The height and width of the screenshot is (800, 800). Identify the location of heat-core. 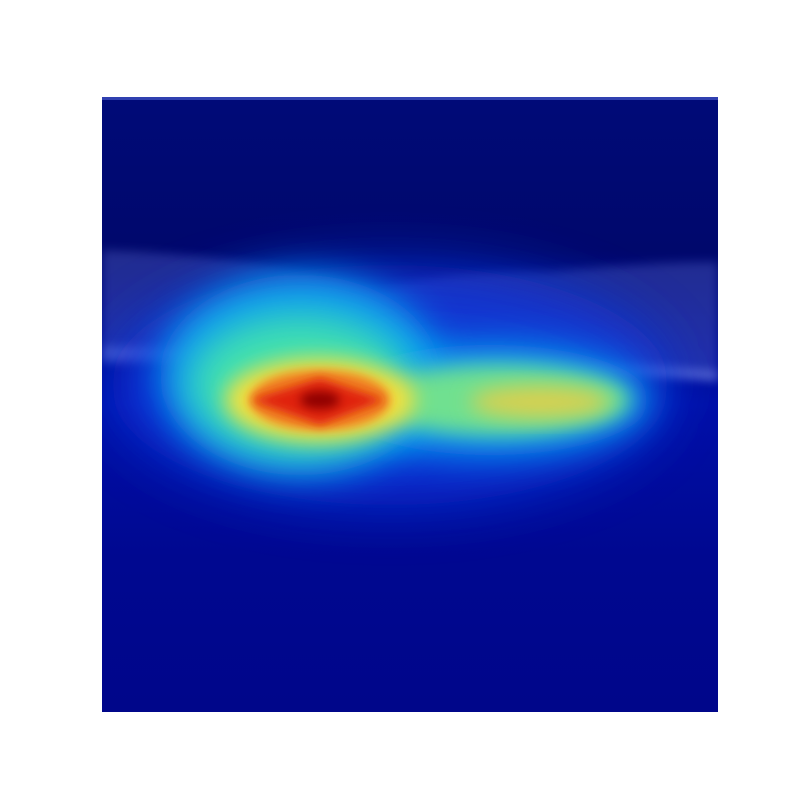
(320, 400).